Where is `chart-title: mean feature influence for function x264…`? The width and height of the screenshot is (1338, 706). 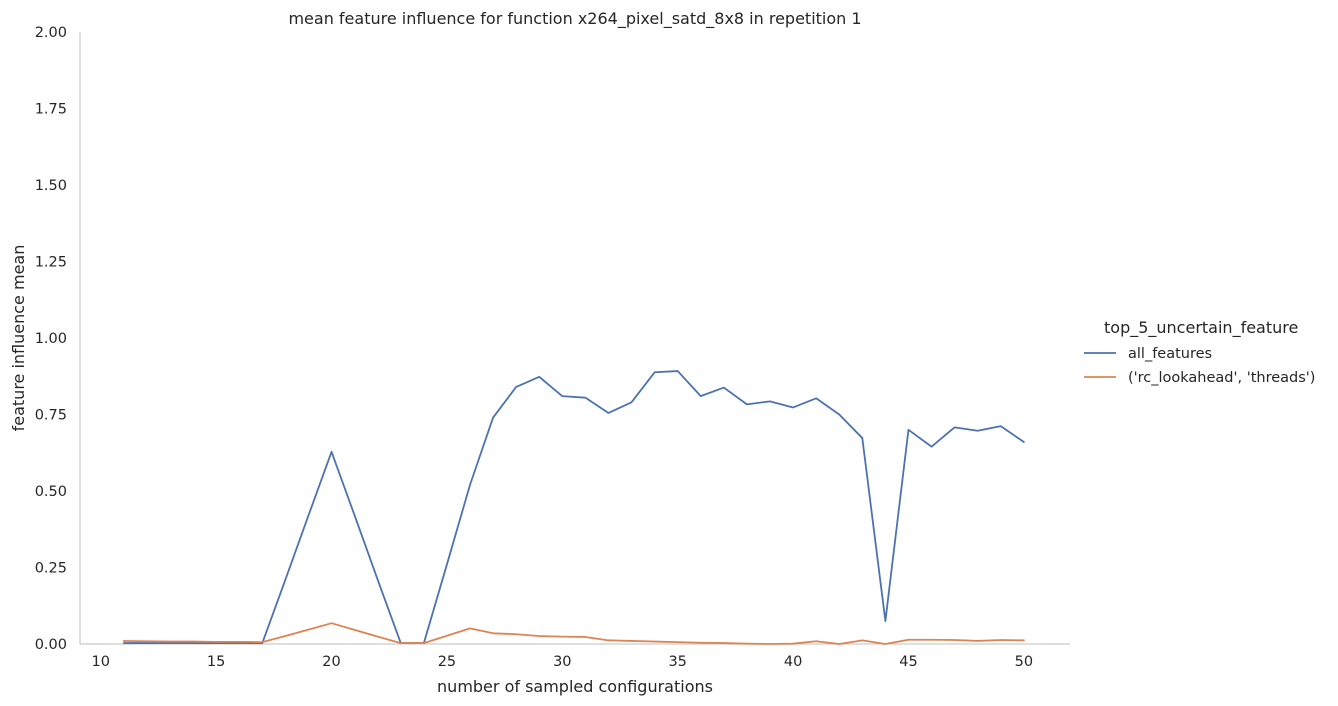
chart-title: mean feature influence for function x264… is located at coordinates (574, 19).